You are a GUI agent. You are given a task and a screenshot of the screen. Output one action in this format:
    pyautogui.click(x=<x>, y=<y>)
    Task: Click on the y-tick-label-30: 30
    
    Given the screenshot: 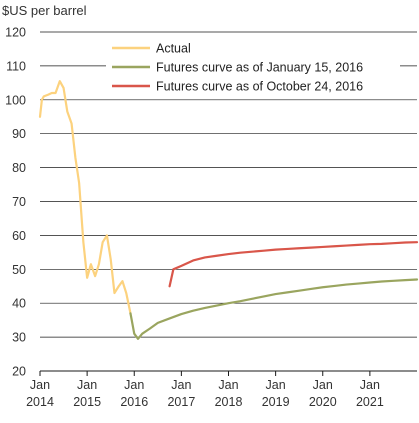 What is the action you would take?
    pyautogui.click(x=19, y=338)
    